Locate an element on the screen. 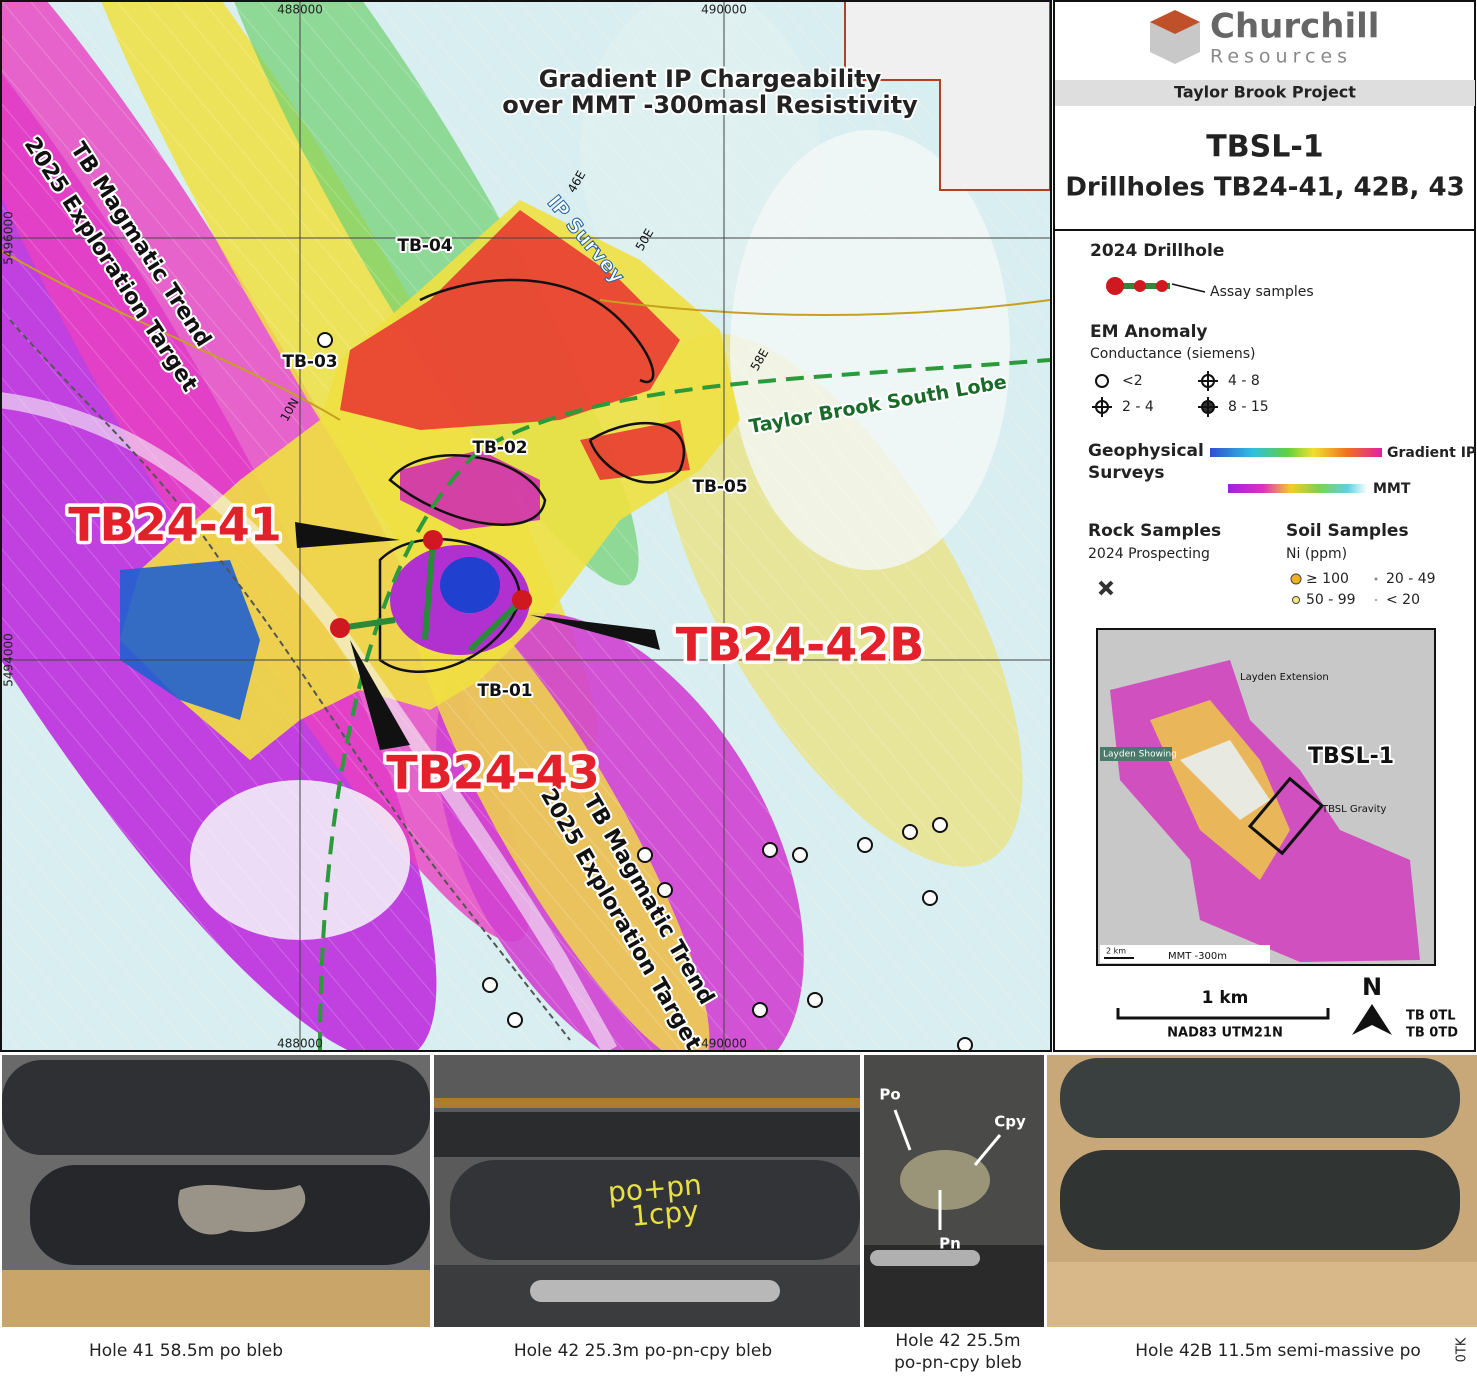 This screenshot has width=1477, height=1379. photo-label: Pn is located at coordinates (950, 1244).